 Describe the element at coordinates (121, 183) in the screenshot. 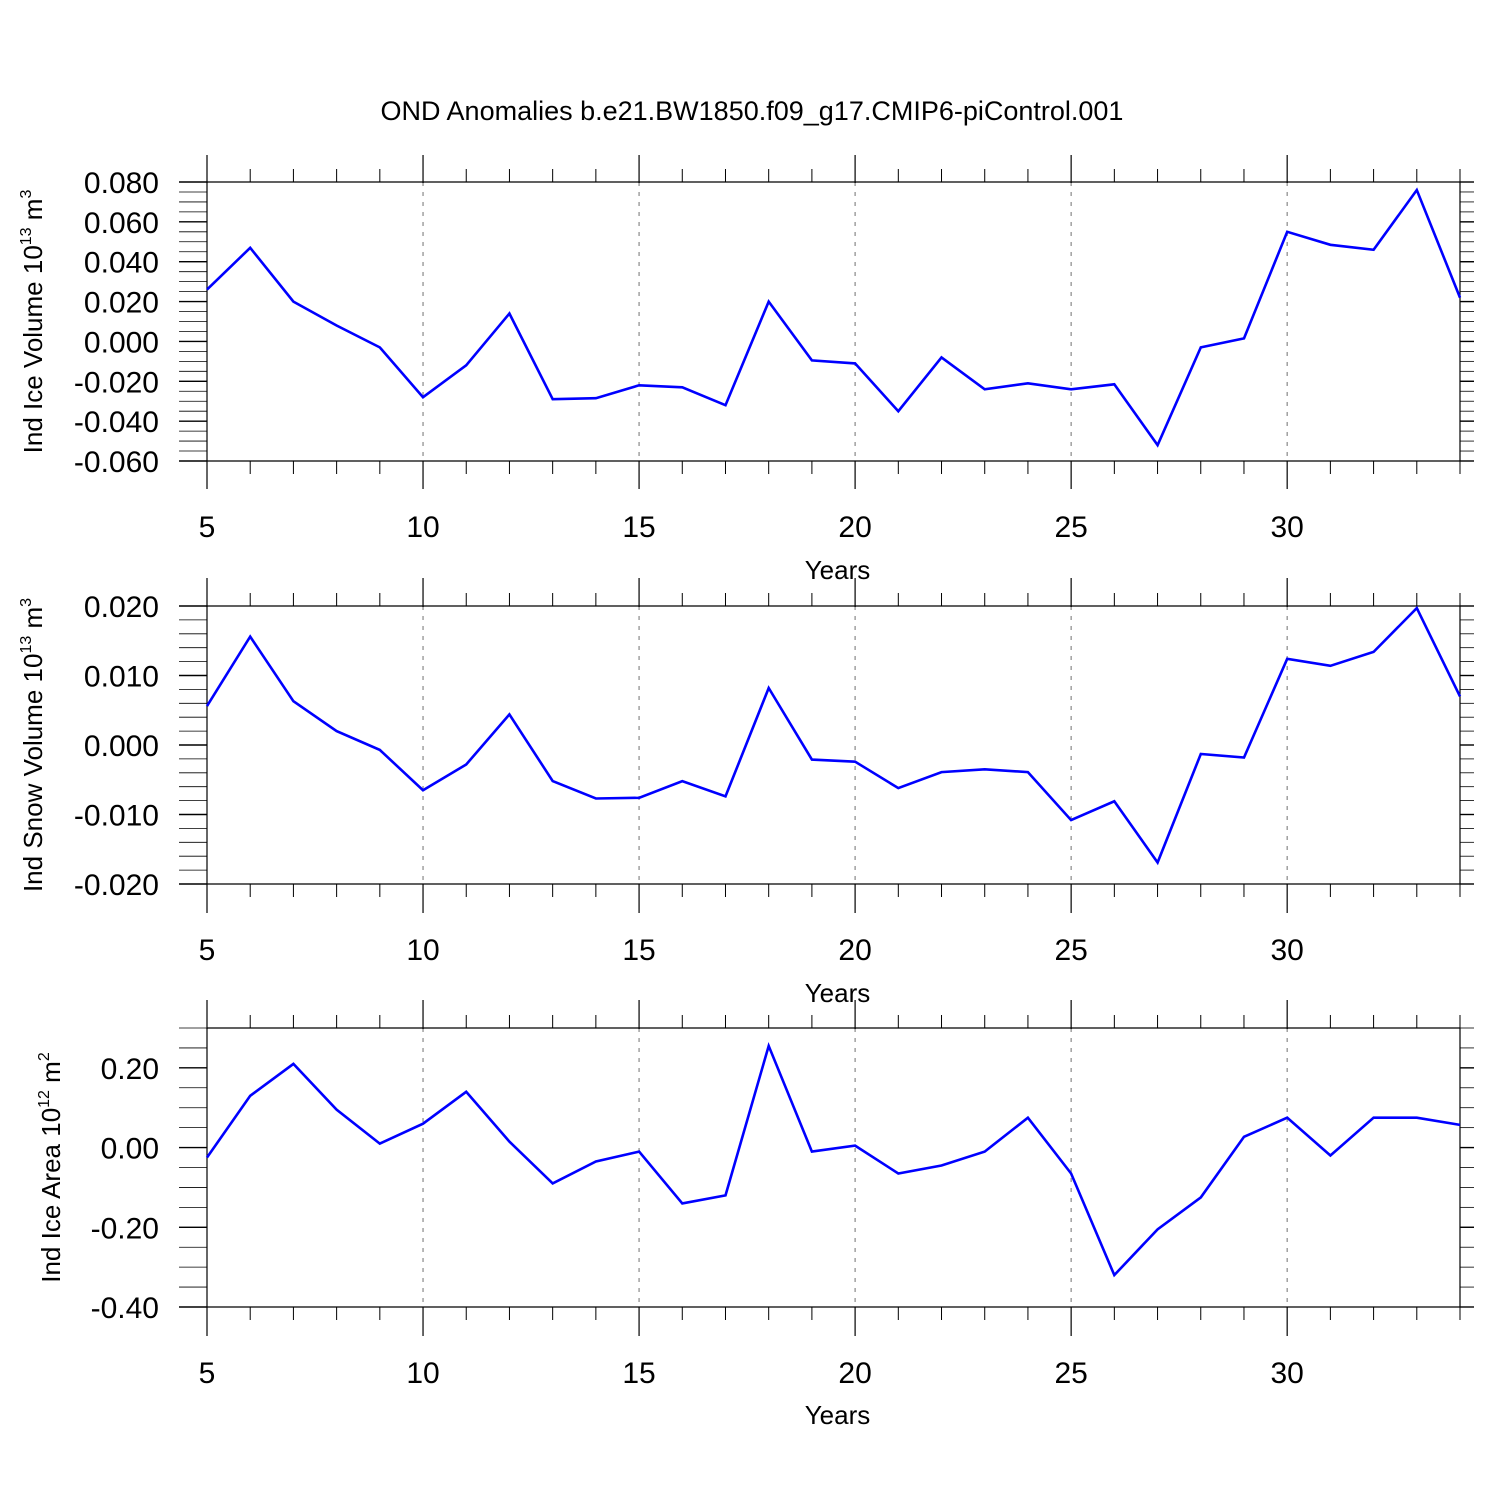

I see `y-tick-label: 0.080` at that location.